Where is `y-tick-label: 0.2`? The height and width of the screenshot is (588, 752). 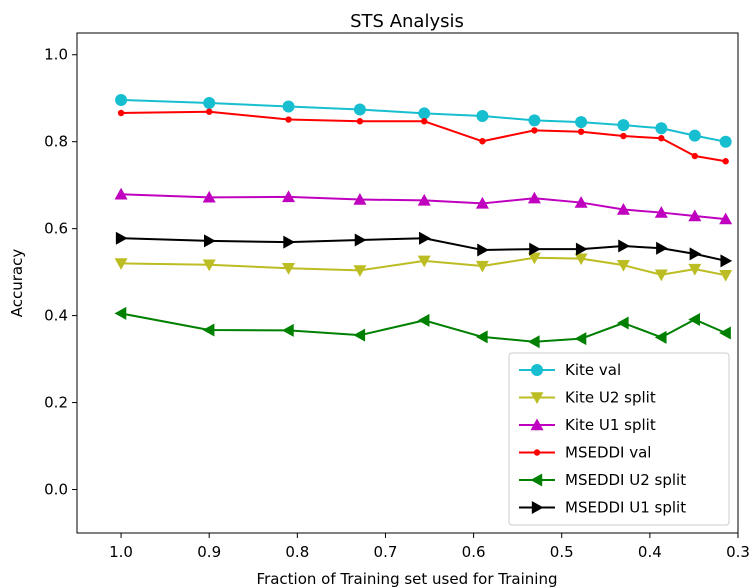 y-tick-label: 0.2 is located at coordinates (56, 403).